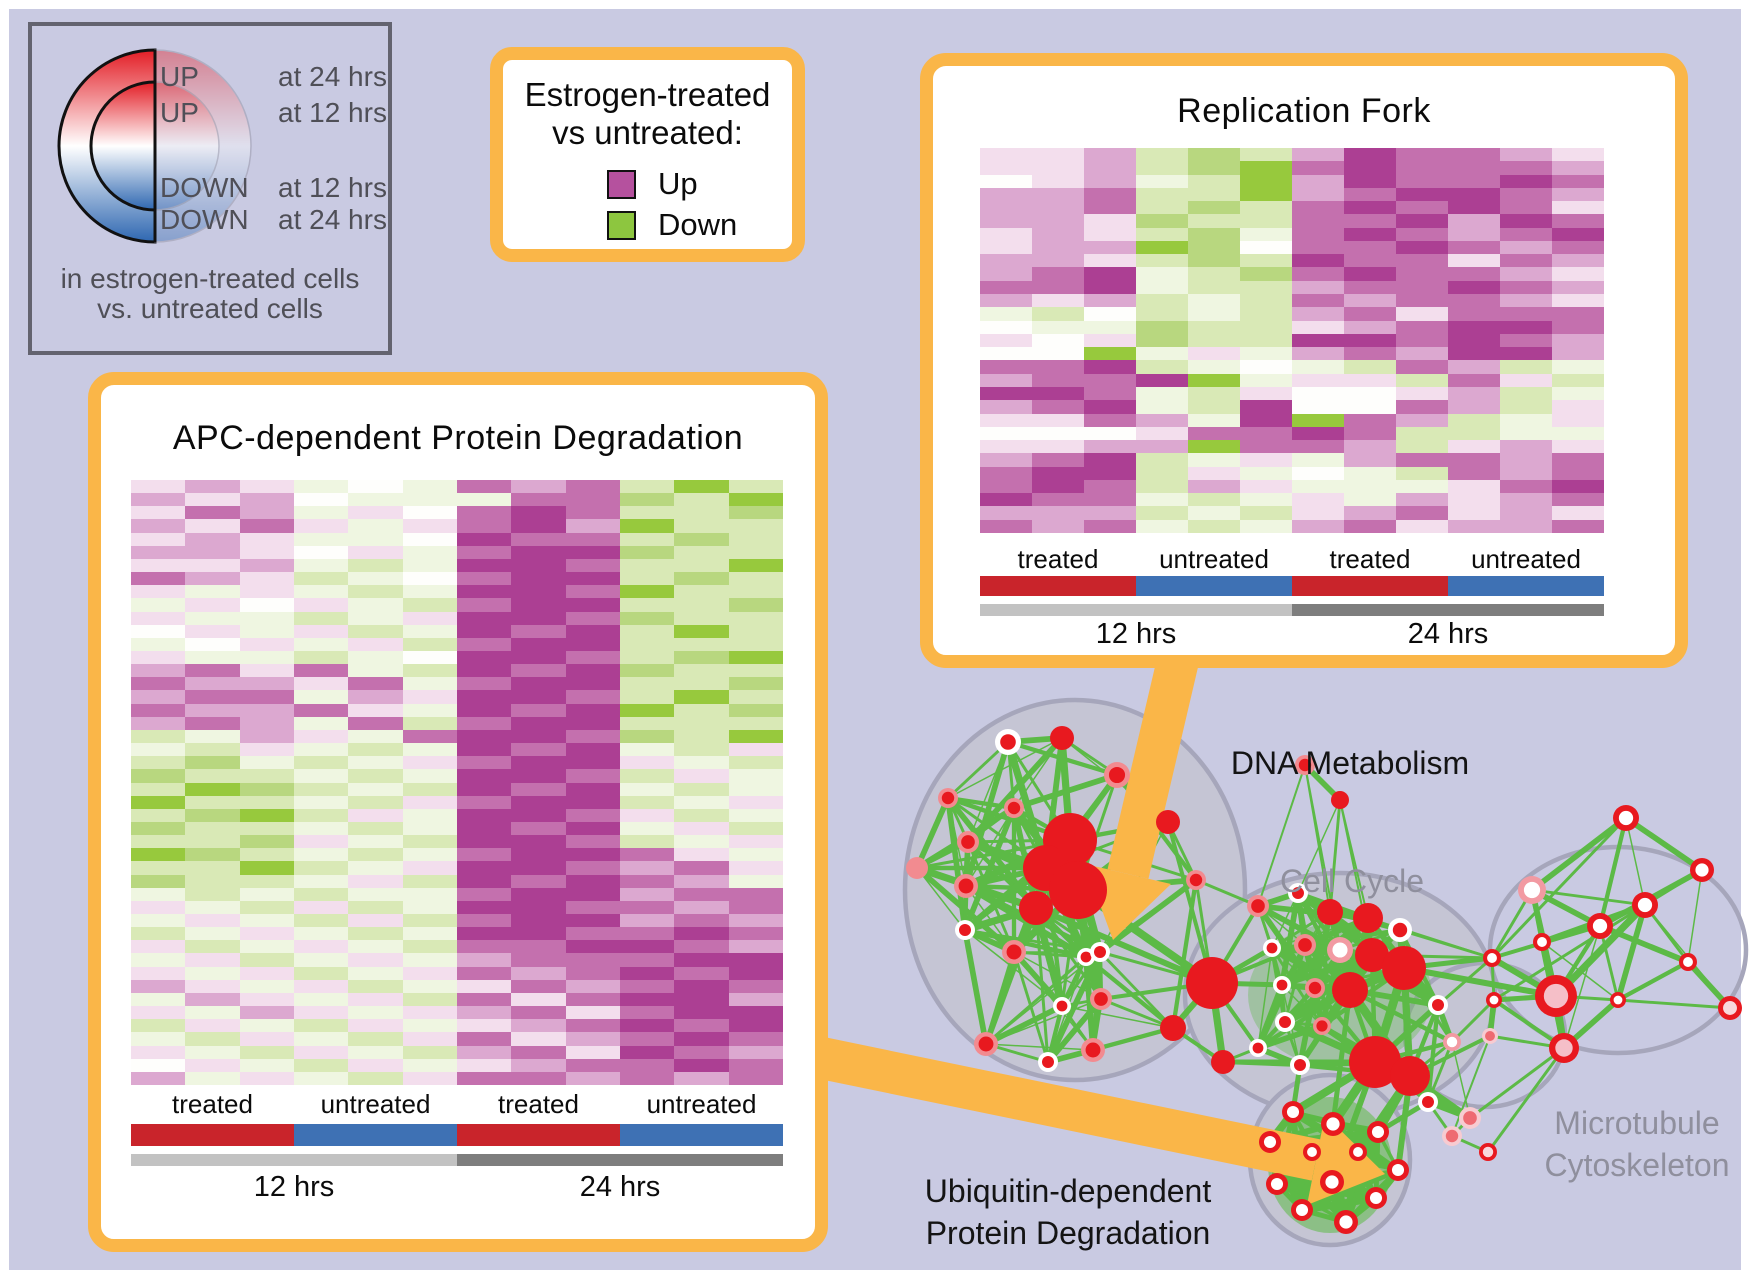 Image resolution: width=1750 pixels, height=1279 pixels. I want to click on rf-label-untreated-12: untreated, so click(1214, 559).